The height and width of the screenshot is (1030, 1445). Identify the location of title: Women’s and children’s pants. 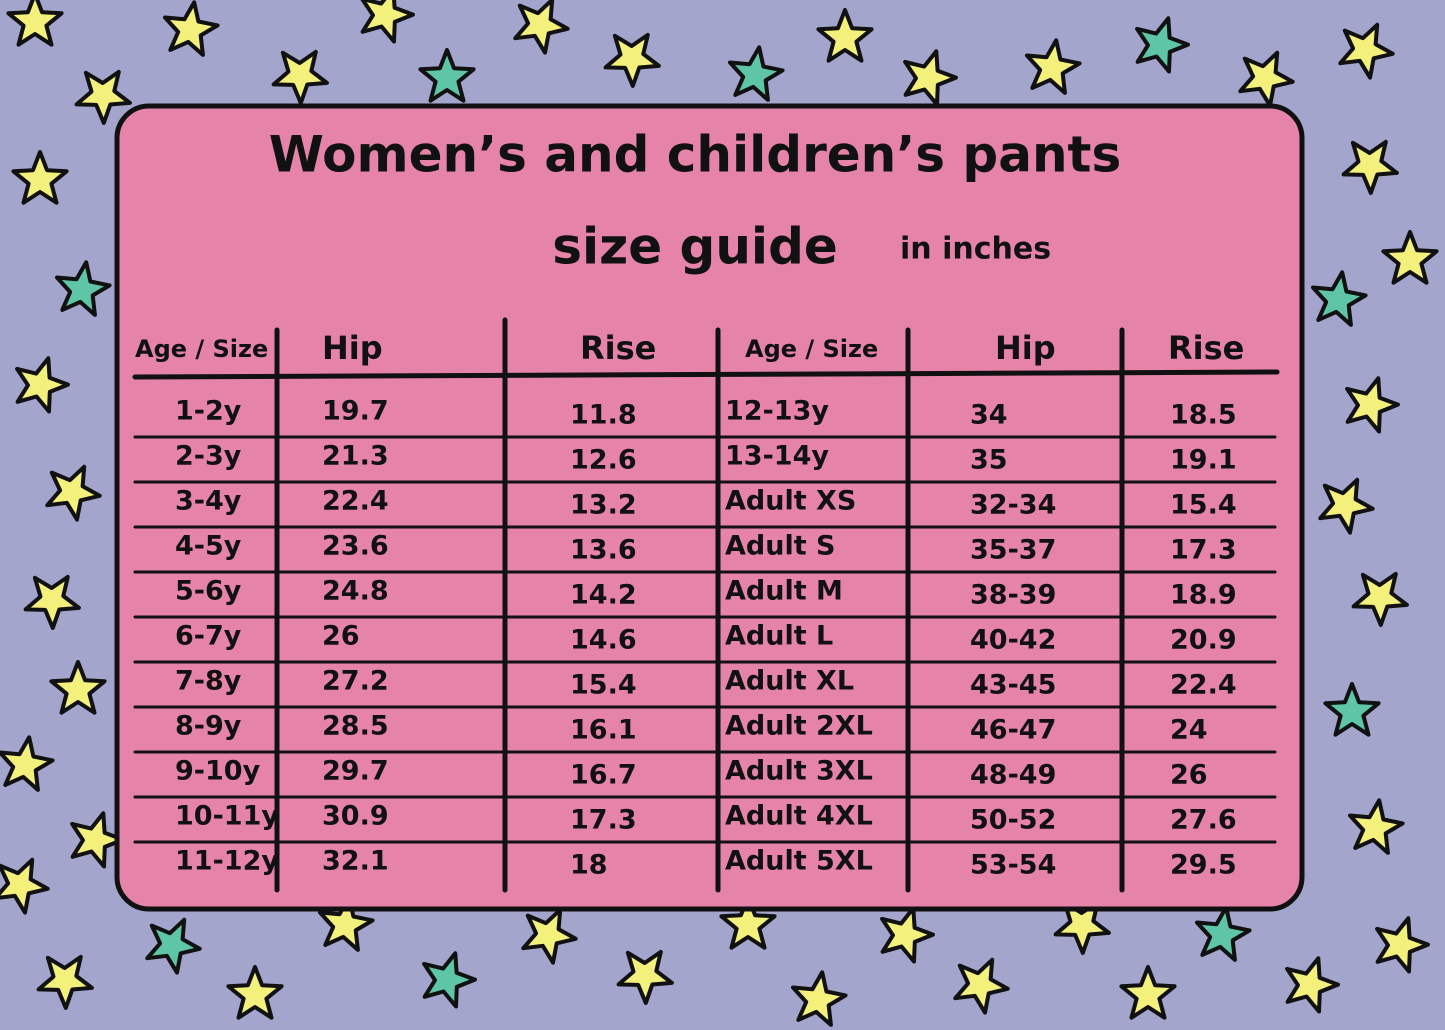
(695, 155).